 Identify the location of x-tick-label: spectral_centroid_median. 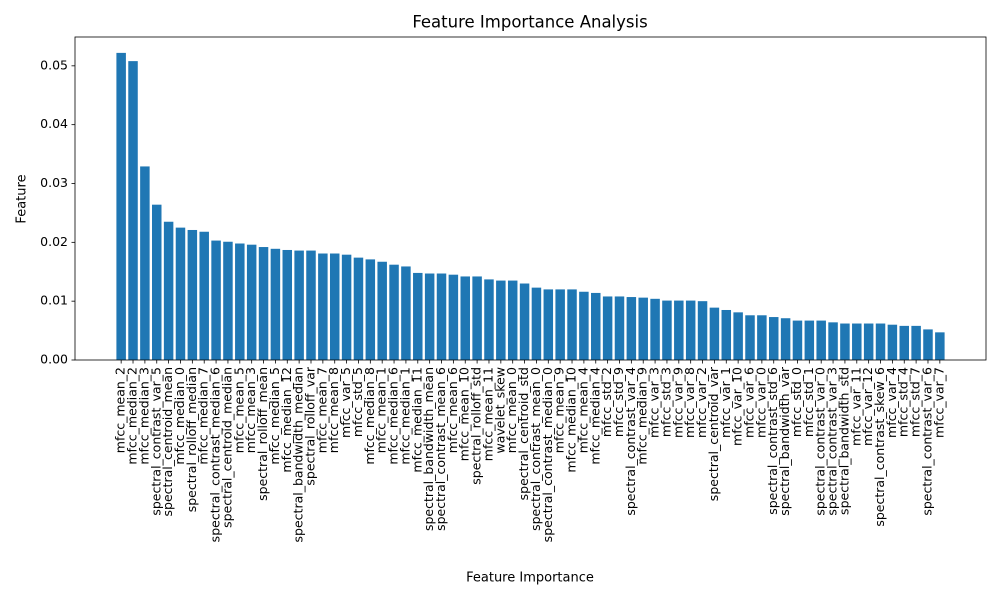
(226, 447).